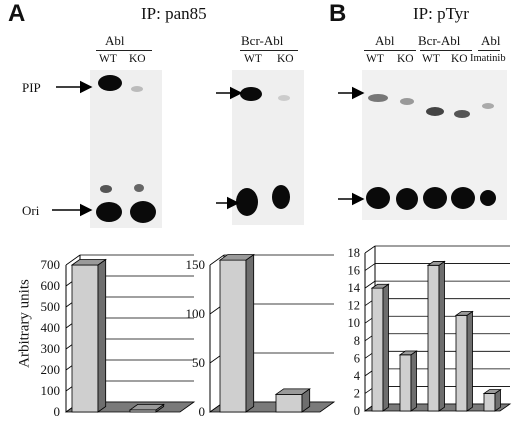  I want to click on y-tick-label: 700, so click(51, 264).